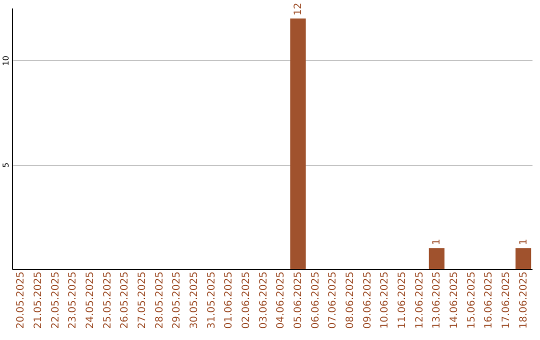  Describe the element at coordinates (6, 165) in the screenshot. I see `y-tick-label: 5` at that location.